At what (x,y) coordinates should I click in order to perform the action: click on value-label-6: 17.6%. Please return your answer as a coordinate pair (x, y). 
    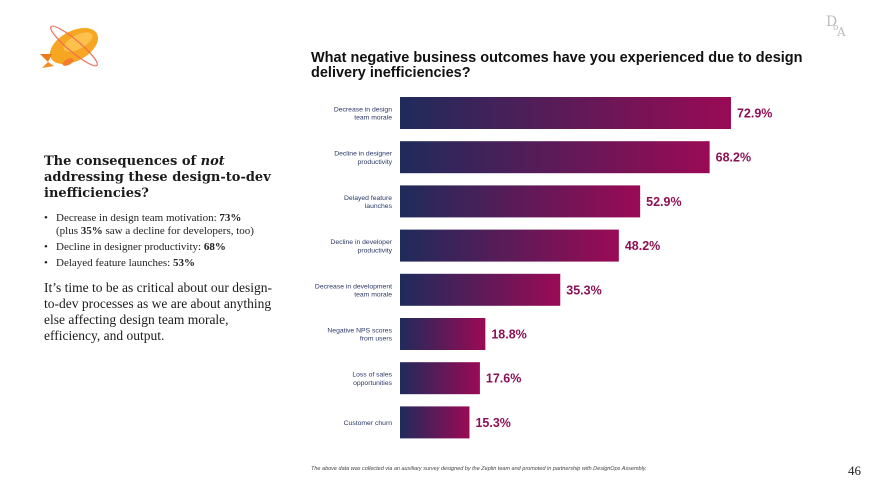
    Looking at the image, I should click on (503, 379).